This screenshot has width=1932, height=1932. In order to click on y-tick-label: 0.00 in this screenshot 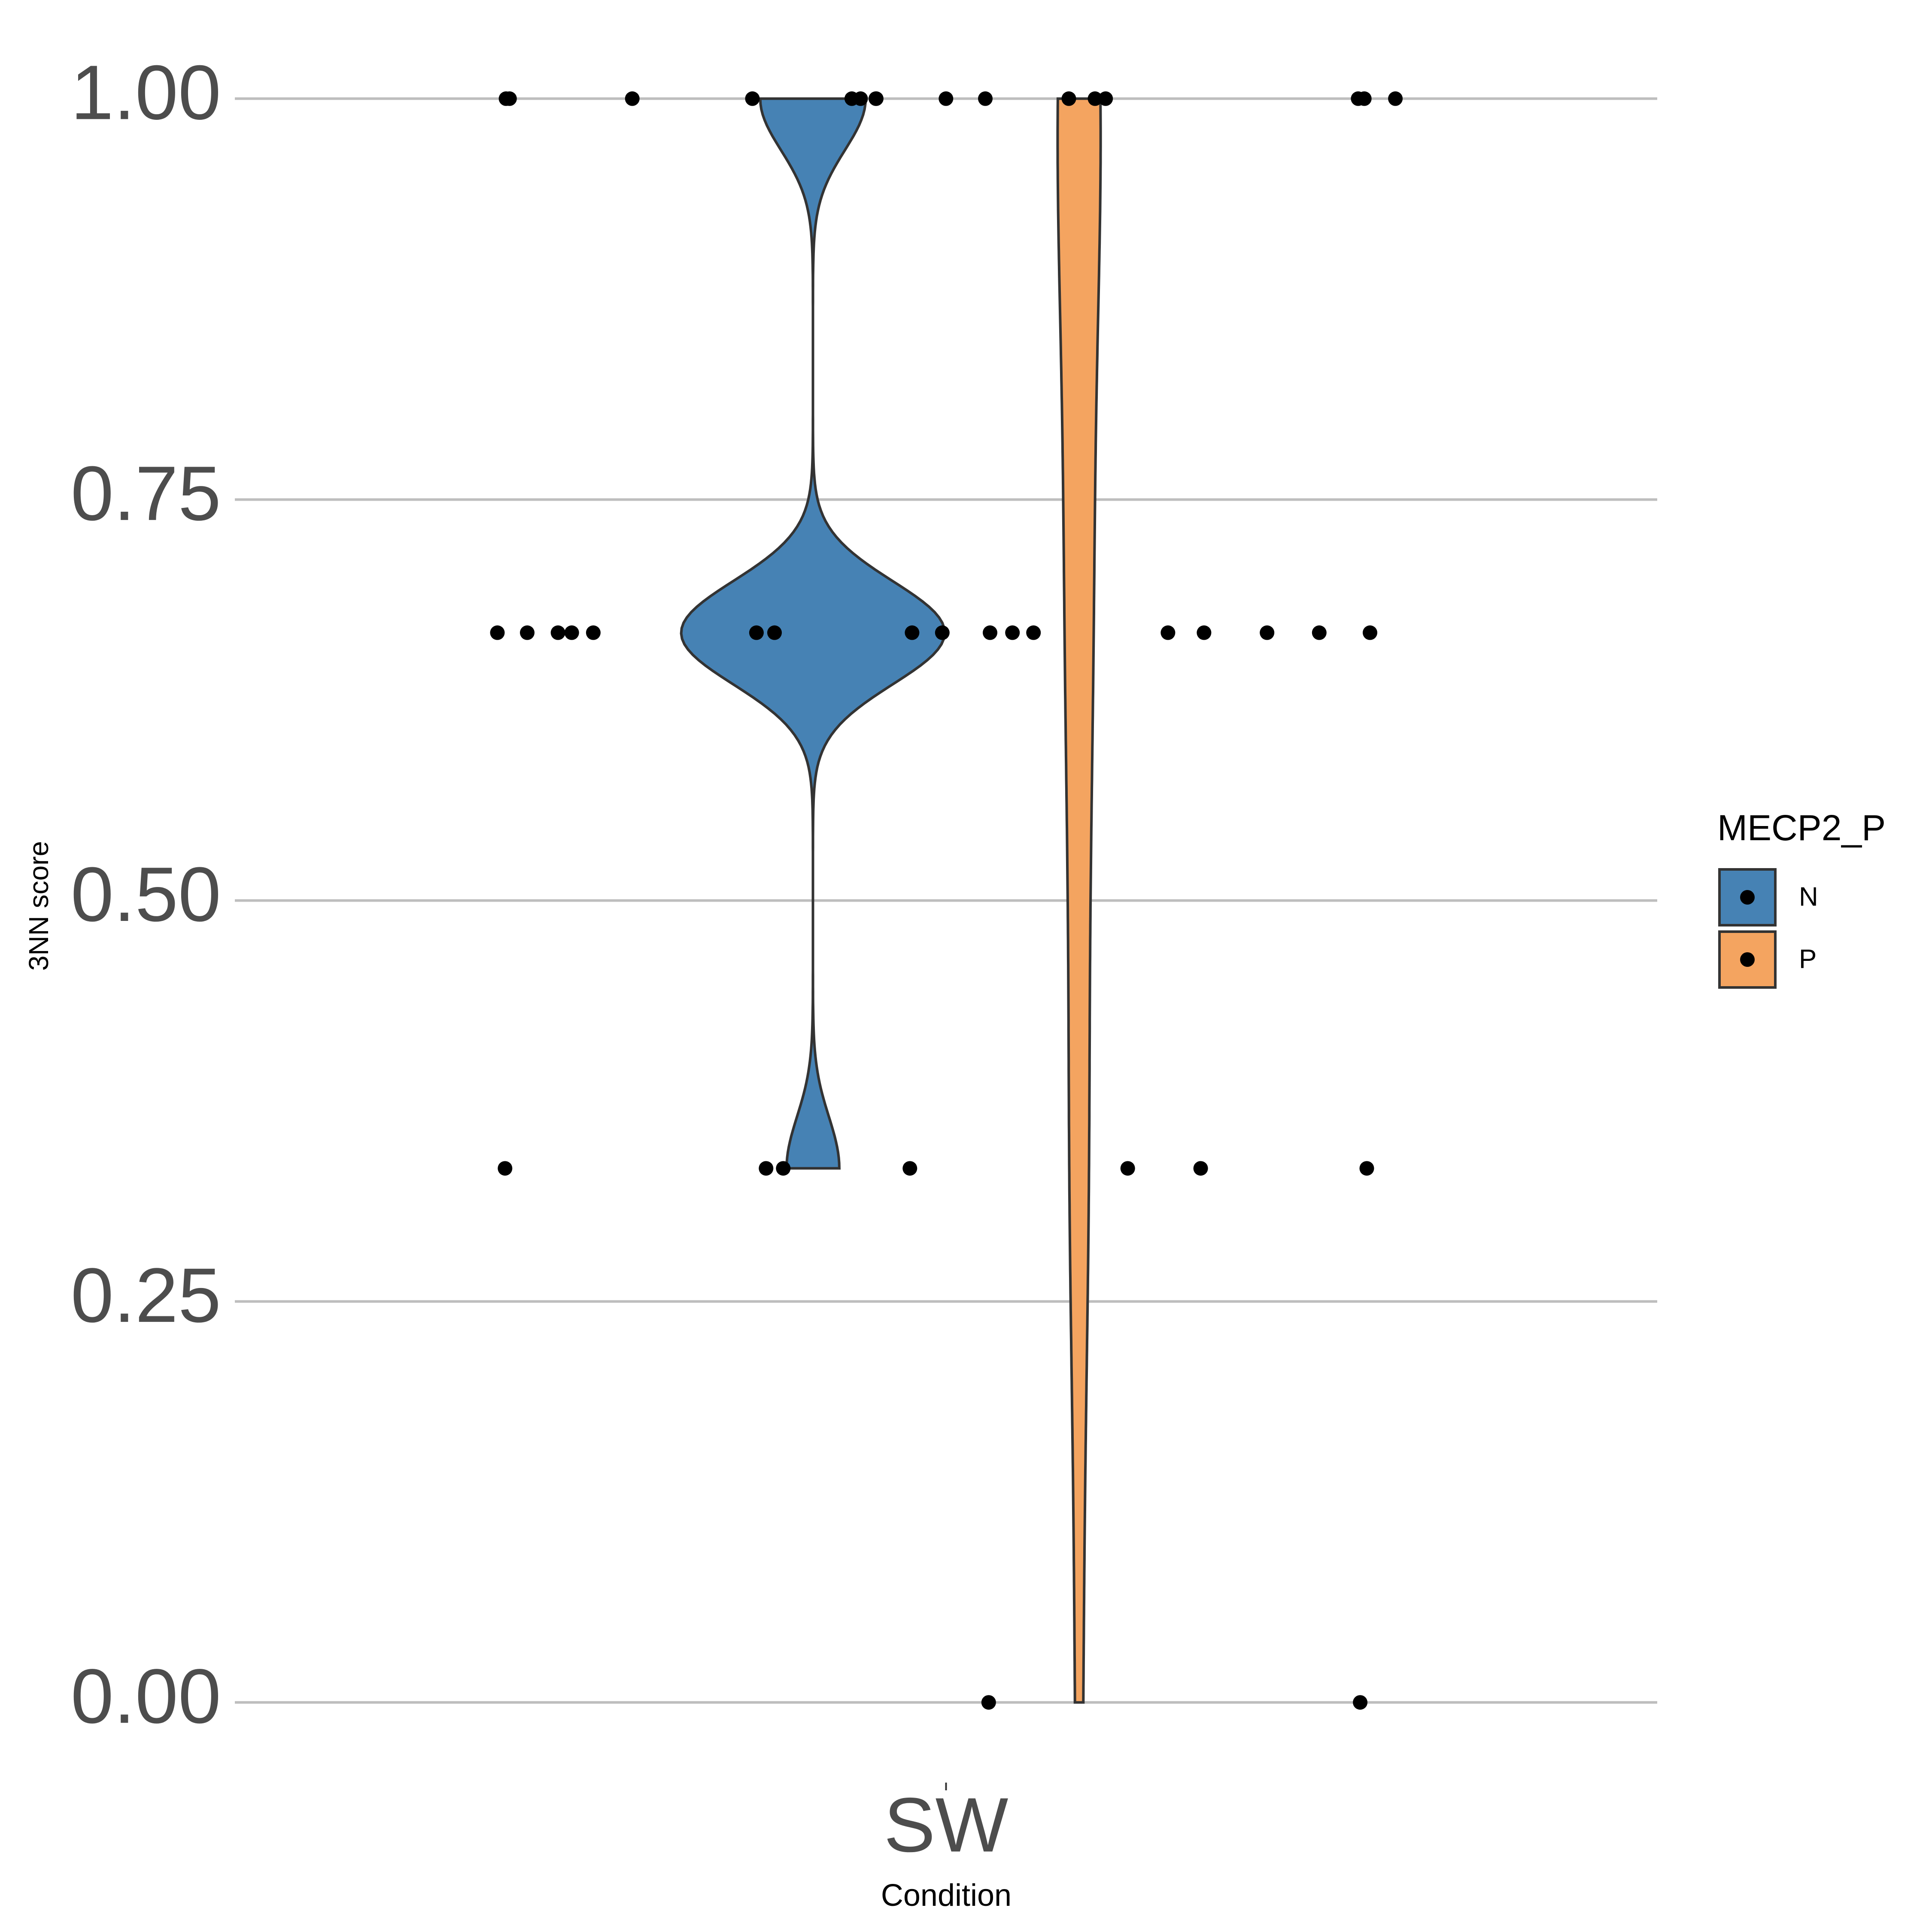, I will do `click(146, 1697)`.